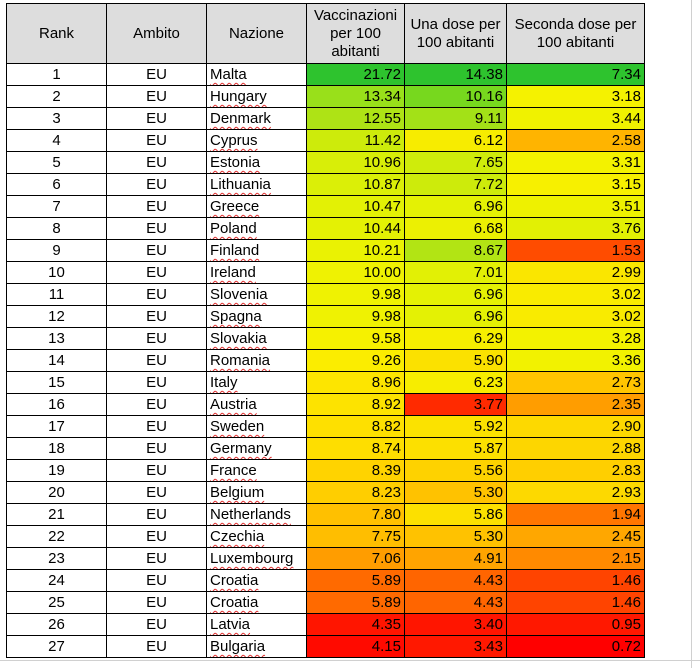 This screenshot has height=668, width=700. Describe the element at coordinates (256, 492) in the screenshot. I see `cell-nazione: Belgium` at that location.